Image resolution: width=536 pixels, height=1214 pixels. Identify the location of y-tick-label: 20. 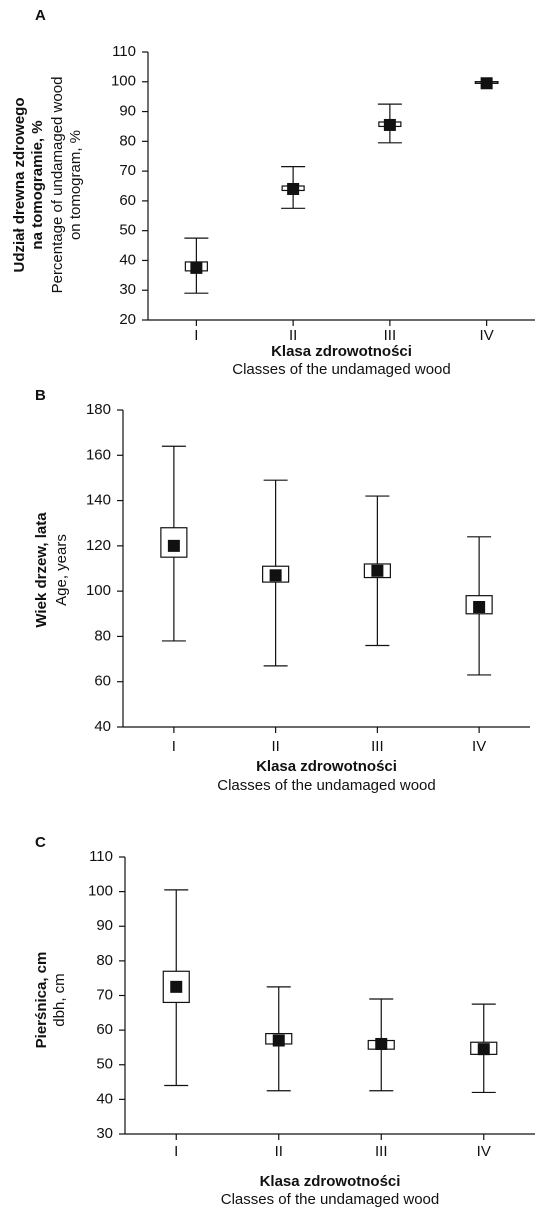
(127, 319).